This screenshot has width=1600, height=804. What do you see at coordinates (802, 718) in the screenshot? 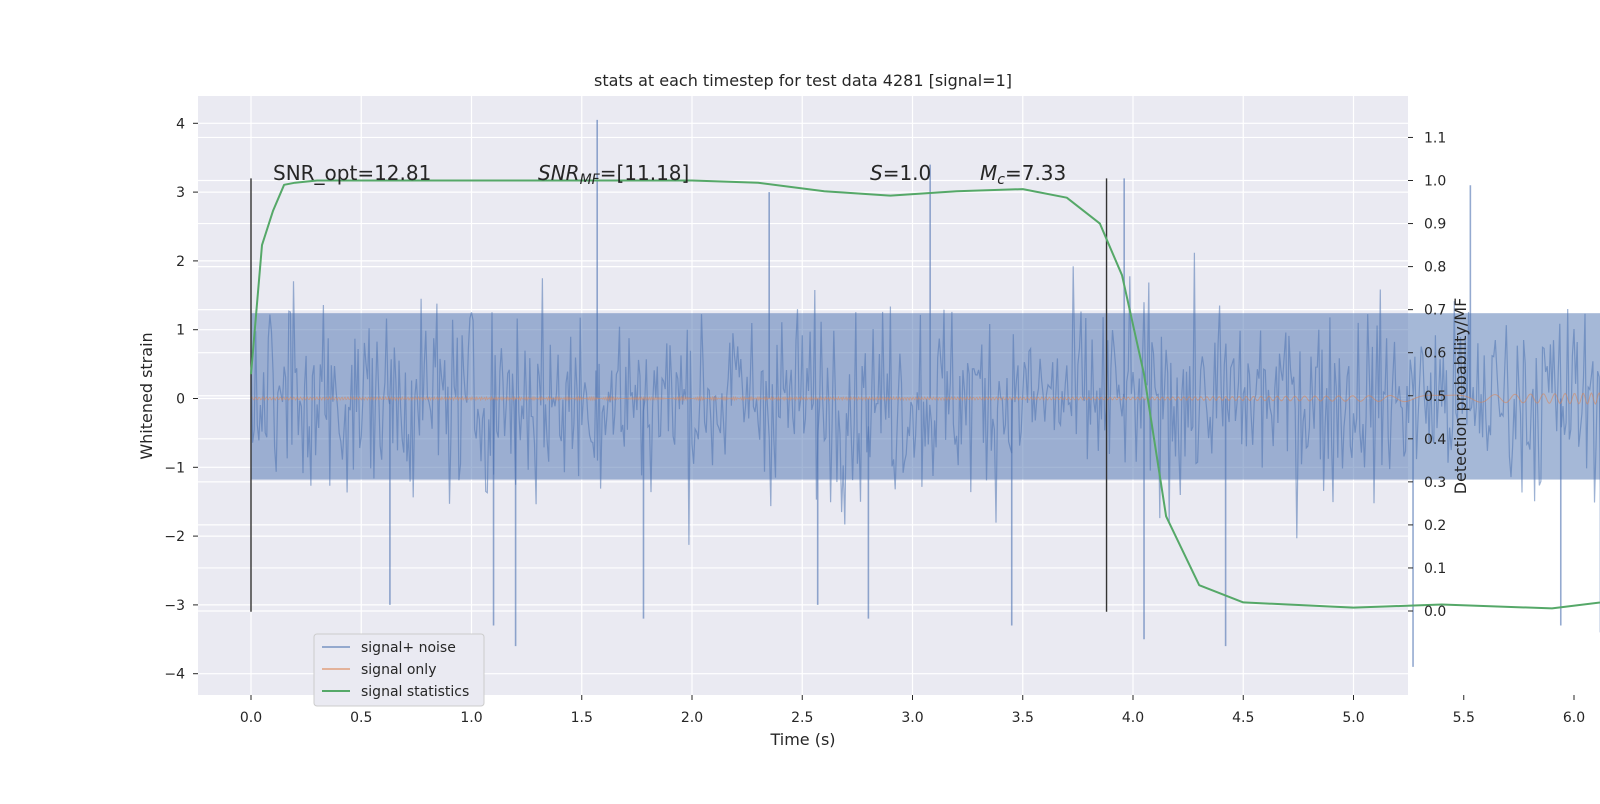
I see `x-tick-label: 2.5` at bounding box center [802, 718].